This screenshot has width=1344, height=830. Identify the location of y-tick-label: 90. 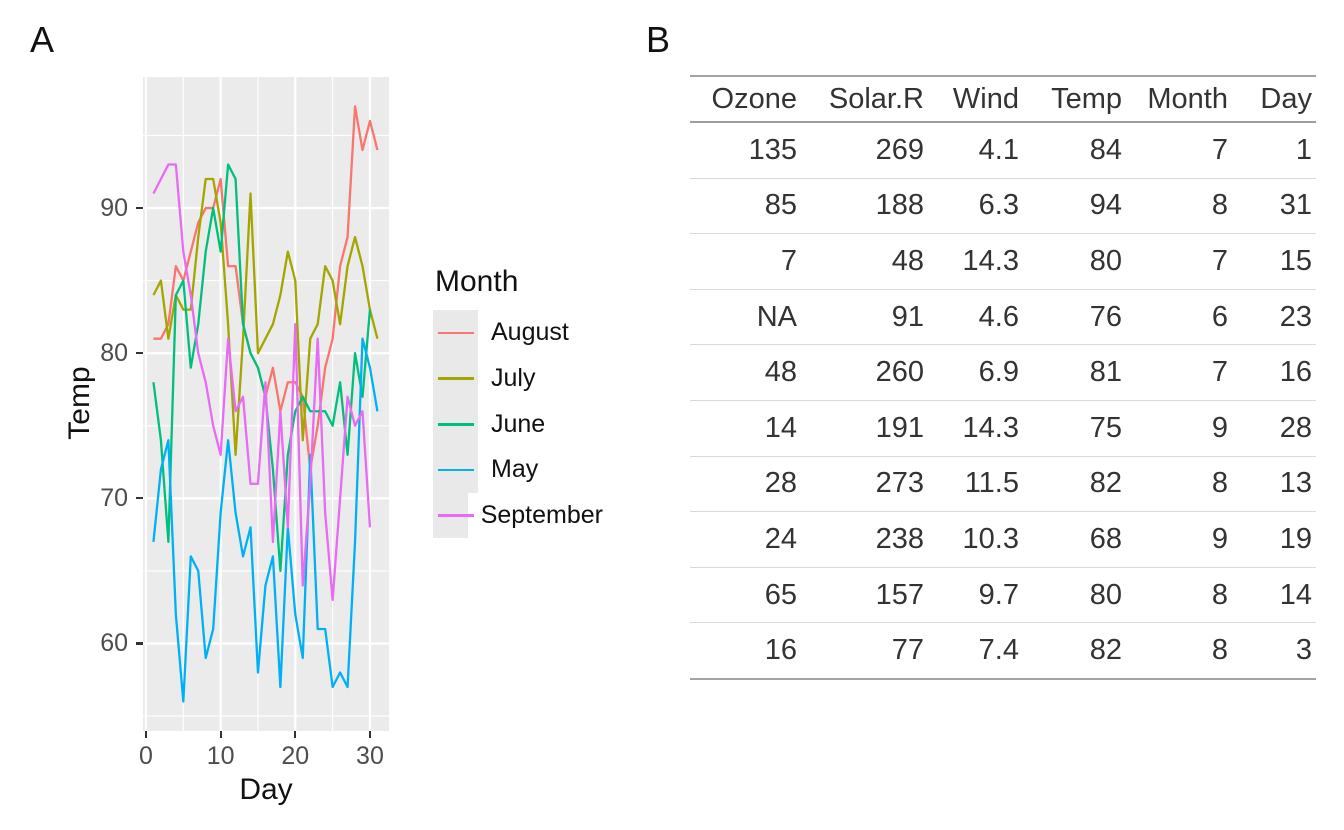
(114, 208).